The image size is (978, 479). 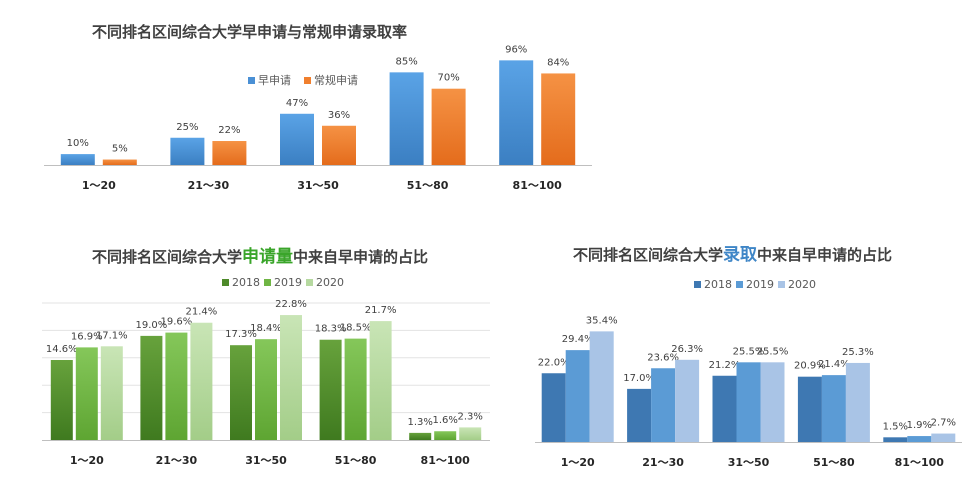 What do you see at coordinates (725, 365) in the screenshot?
I see `chart3-data-label: 21.2%` at bounding box center [725, 365].